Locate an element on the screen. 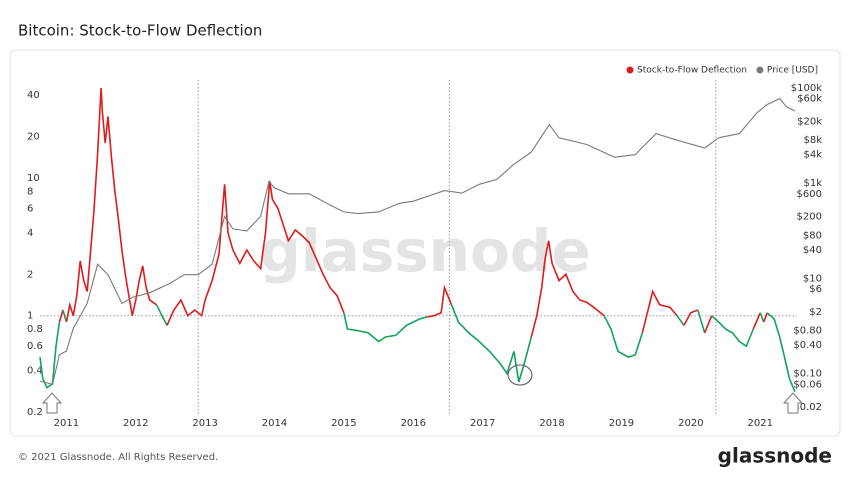 The image size is (850, 478). y2-tick-label: $80 is located at coordinates (812, 235).